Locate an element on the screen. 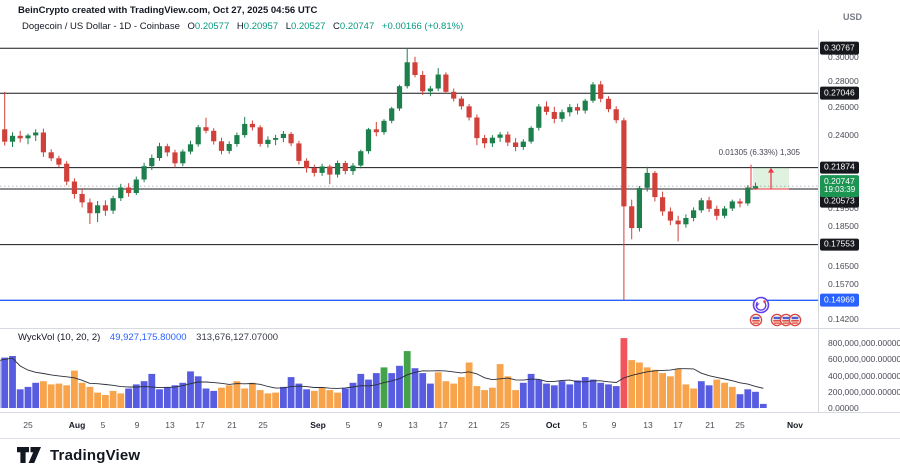 The width and height of the screenshot is (900, 470). measurement-tool is located at coordinates (769, 177).